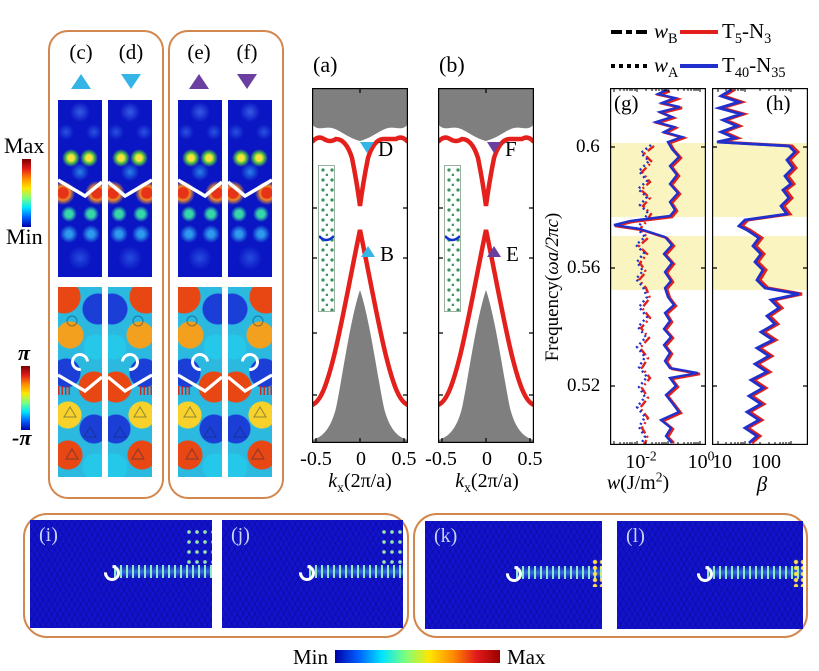 This screenshot has width=819, height=671. Describe the element at coordinates (630, 66) in the screenshot. I see `legend-line-dotted` at that location.